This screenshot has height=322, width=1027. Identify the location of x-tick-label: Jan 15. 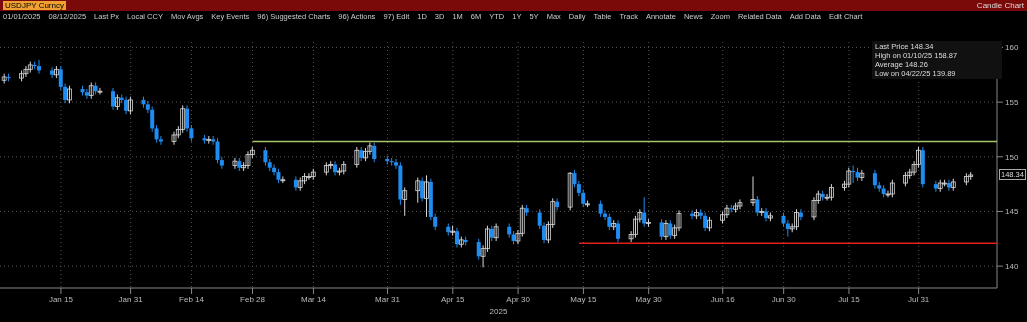
(61, 299).